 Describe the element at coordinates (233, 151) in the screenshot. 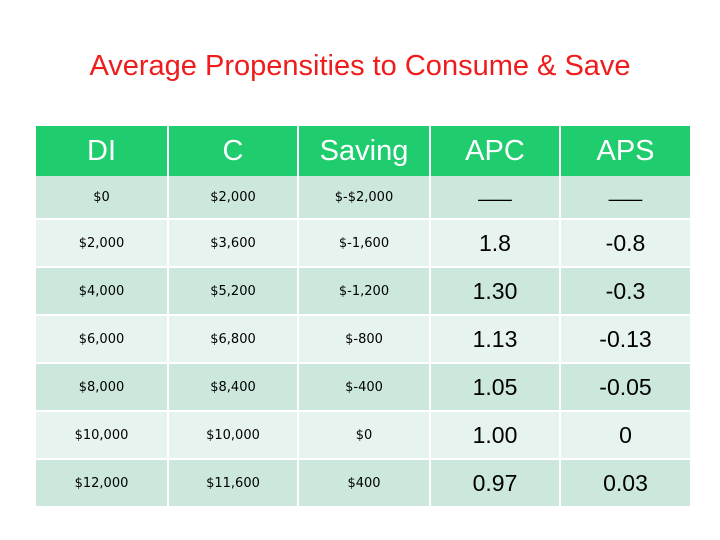

I see `header-c: C` at that location.